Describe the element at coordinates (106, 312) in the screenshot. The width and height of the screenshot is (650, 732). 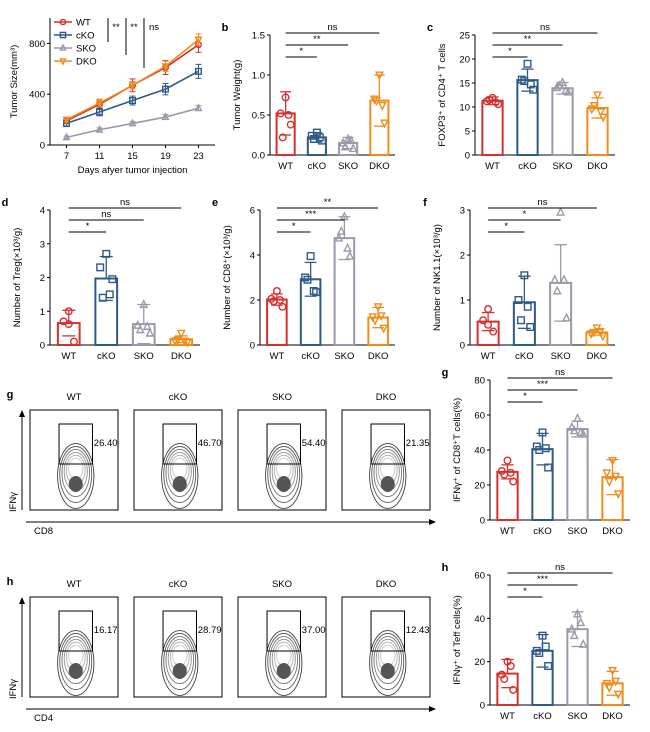
I see `bar-cKO` at that location.